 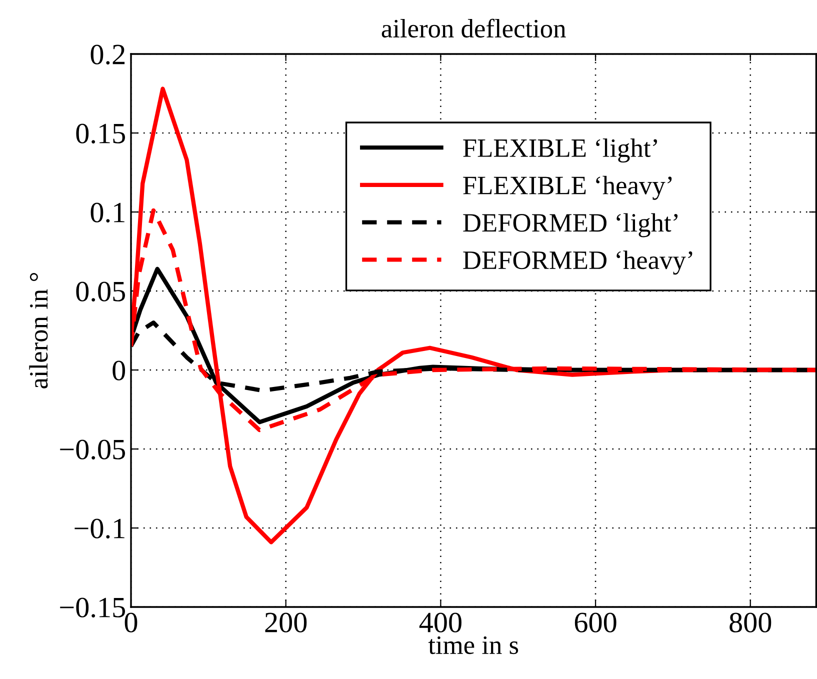 What do you see at coordinates (107, 212) in the screenshot?
I see `y-tick-label: 0.1` at bounding box center [107, 212].